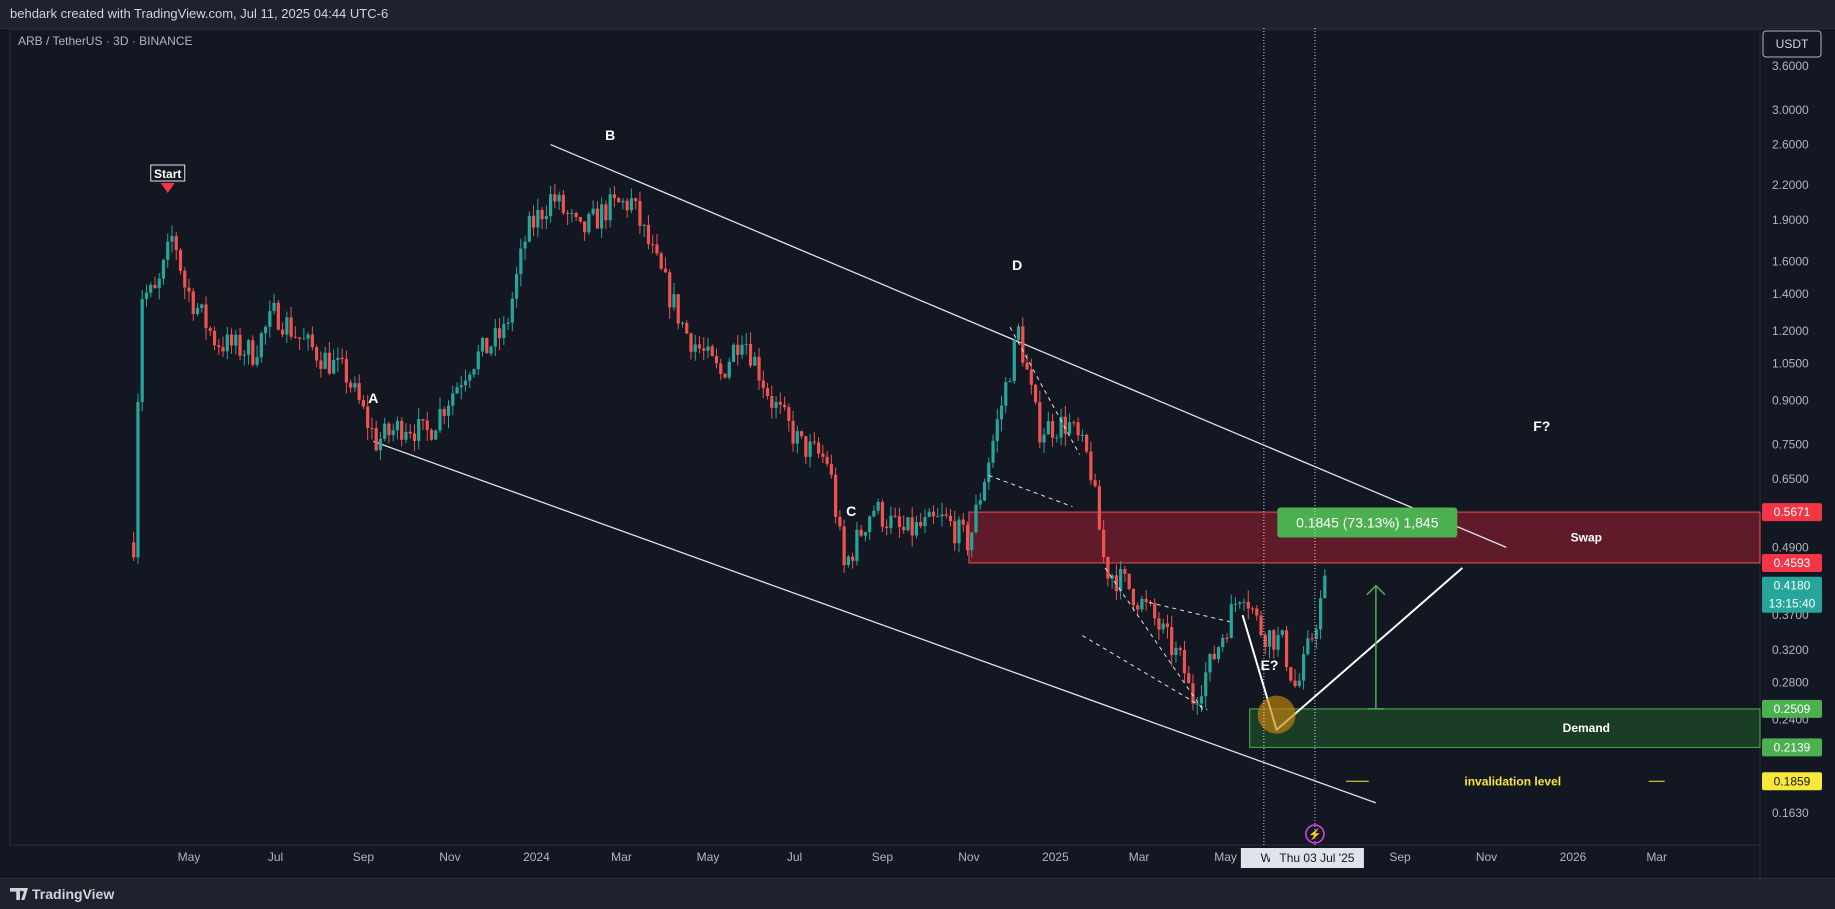  I want to click on tradingview-logo: TradingView, so click(62, 894).